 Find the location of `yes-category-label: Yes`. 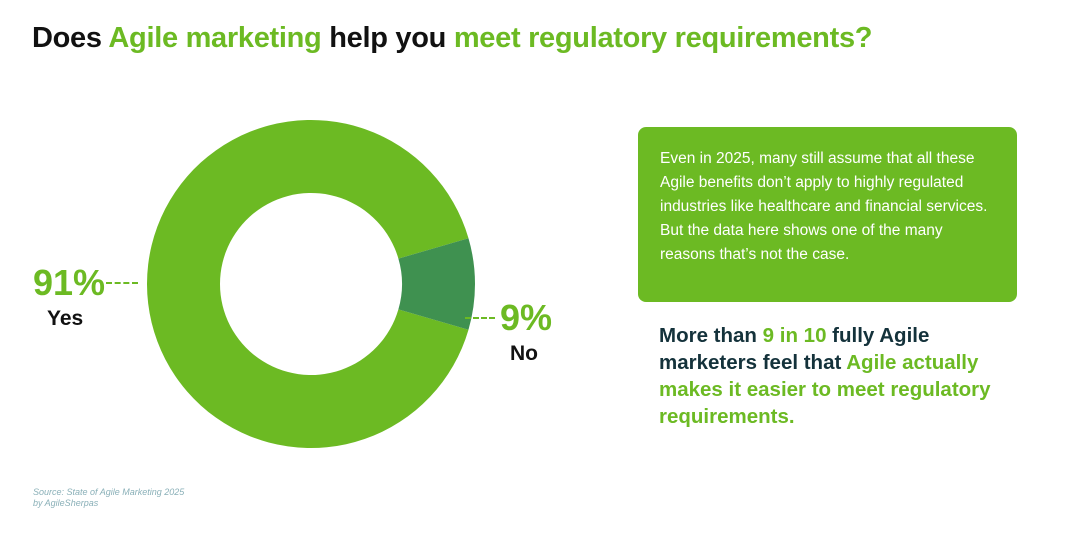

yes-category-label: Yes is located at coordinates (65, 318).